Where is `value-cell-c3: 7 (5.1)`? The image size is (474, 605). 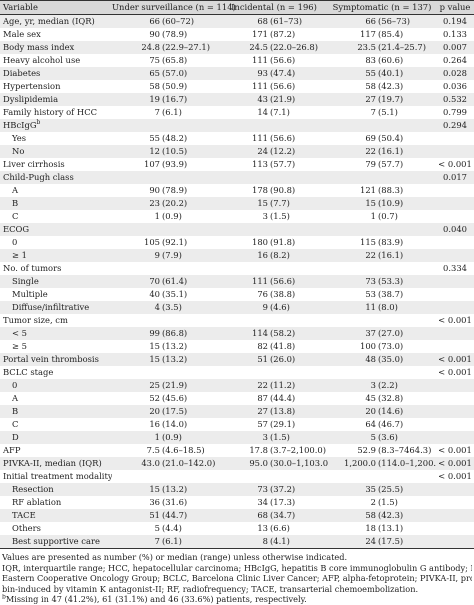 value-cell-c3: 7 (5.1) is located at coordinates (382, 112).